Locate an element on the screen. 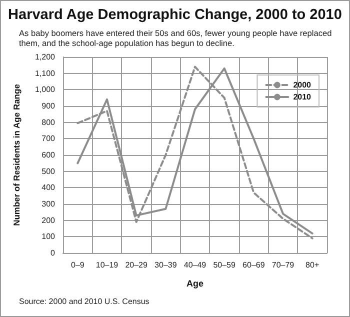  x-axis-title: Age is located at coordinates (195, 283).